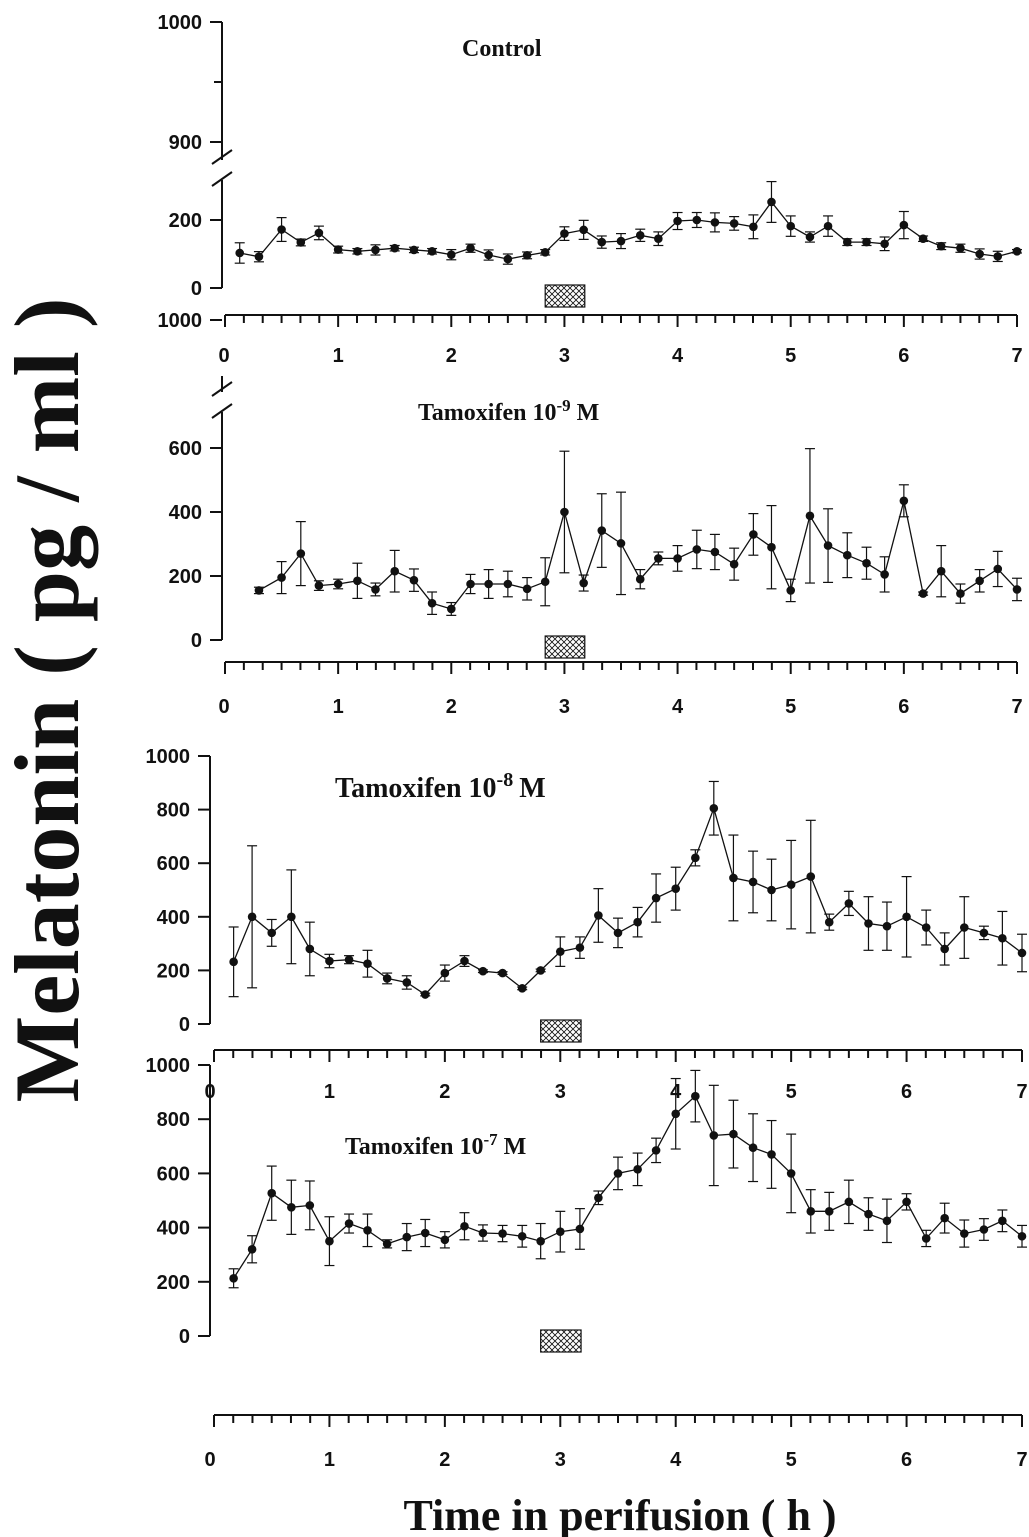 This screenshot has height=1537, width=1029. What do you see at coordinates (561, 1031) in the screenshot?
I see `treatment-box` at bounding box center [561, 1031].